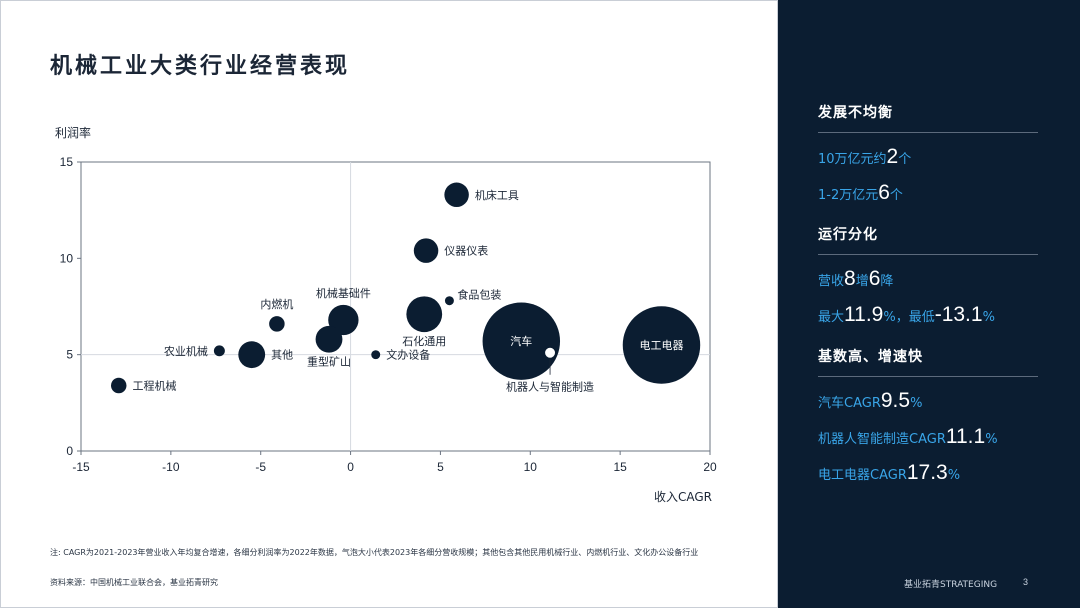 Image resolution: width=1080 pixels, height=608 pixels. Describe the element at coordinates (350, 467) in the screenshot. I see `x-tick-label: 0` at that location.